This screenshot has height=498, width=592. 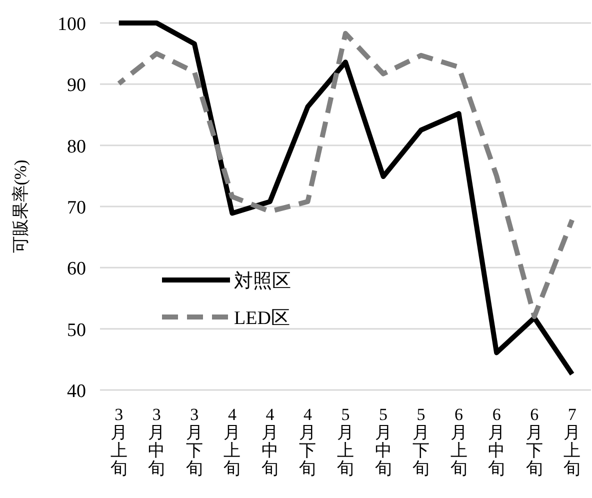 What do you see at coordinates (497, 441) in the screenshot?
I see `x-tick-label: 6月中旬` at bounding box center [497, 441].